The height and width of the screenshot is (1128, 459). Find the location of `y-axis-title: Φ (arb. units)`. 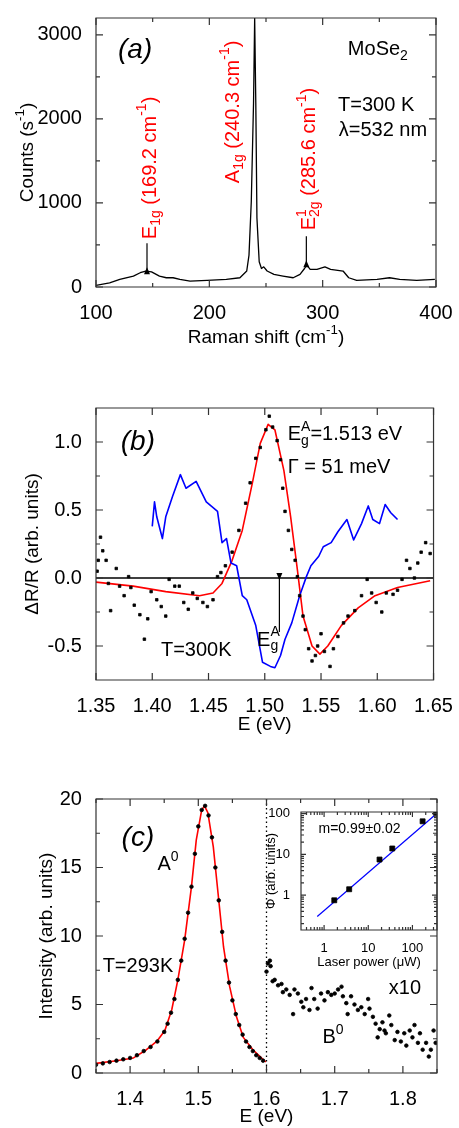

y-axis-title: Φ (arb. units) is located at coordinates (270, 871).